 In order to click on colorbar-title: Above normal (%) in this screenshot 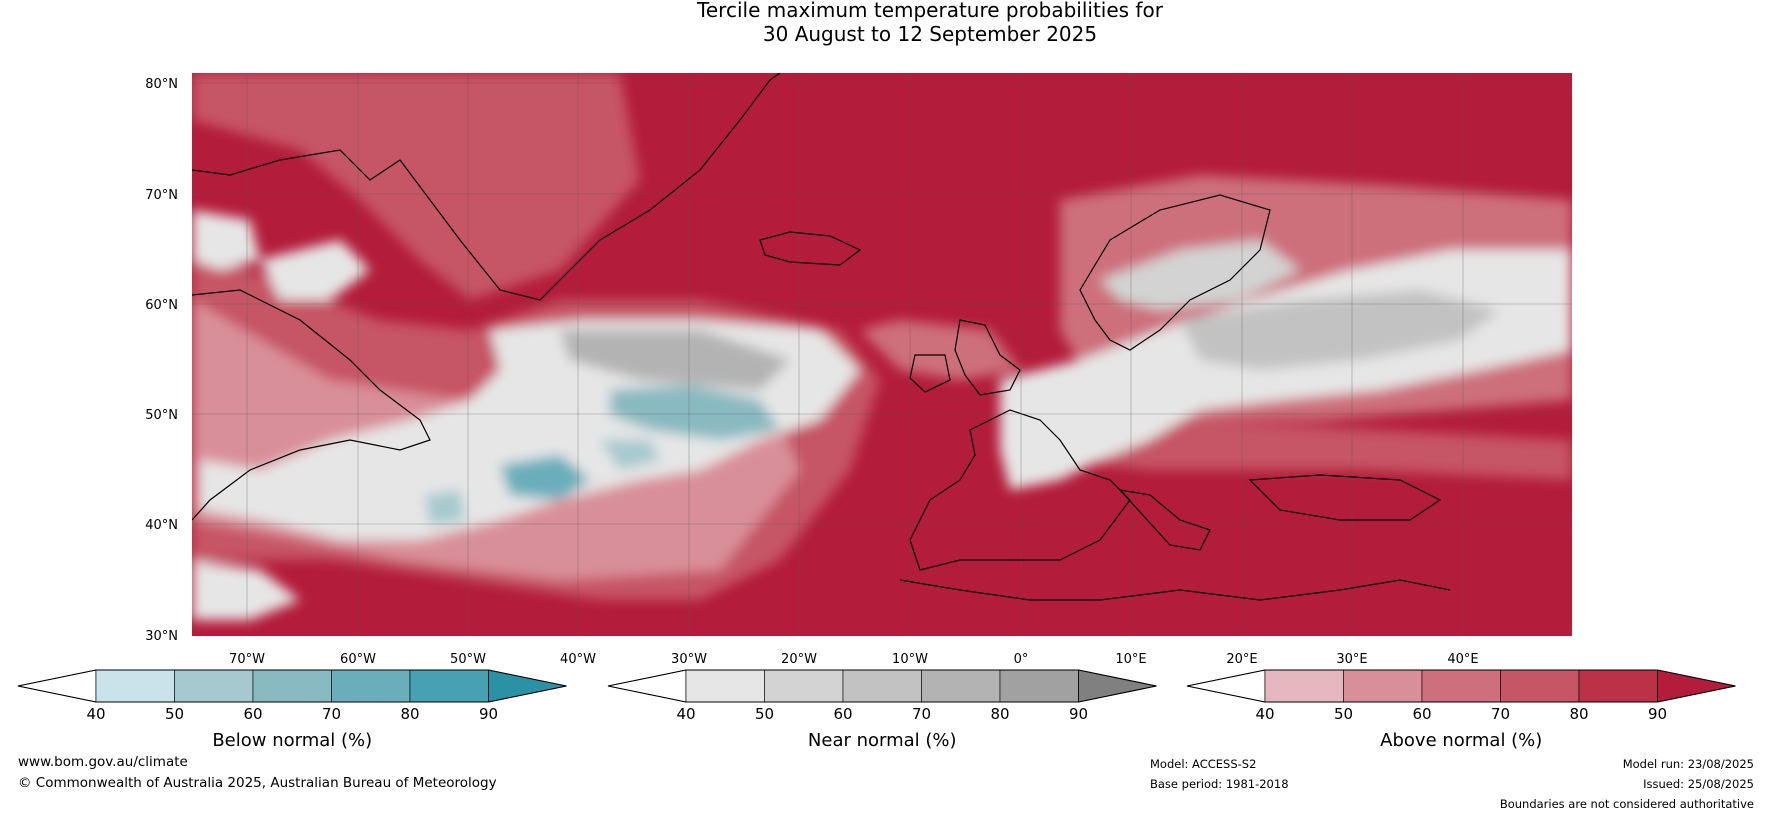, I will do `click(1461, 740)`.